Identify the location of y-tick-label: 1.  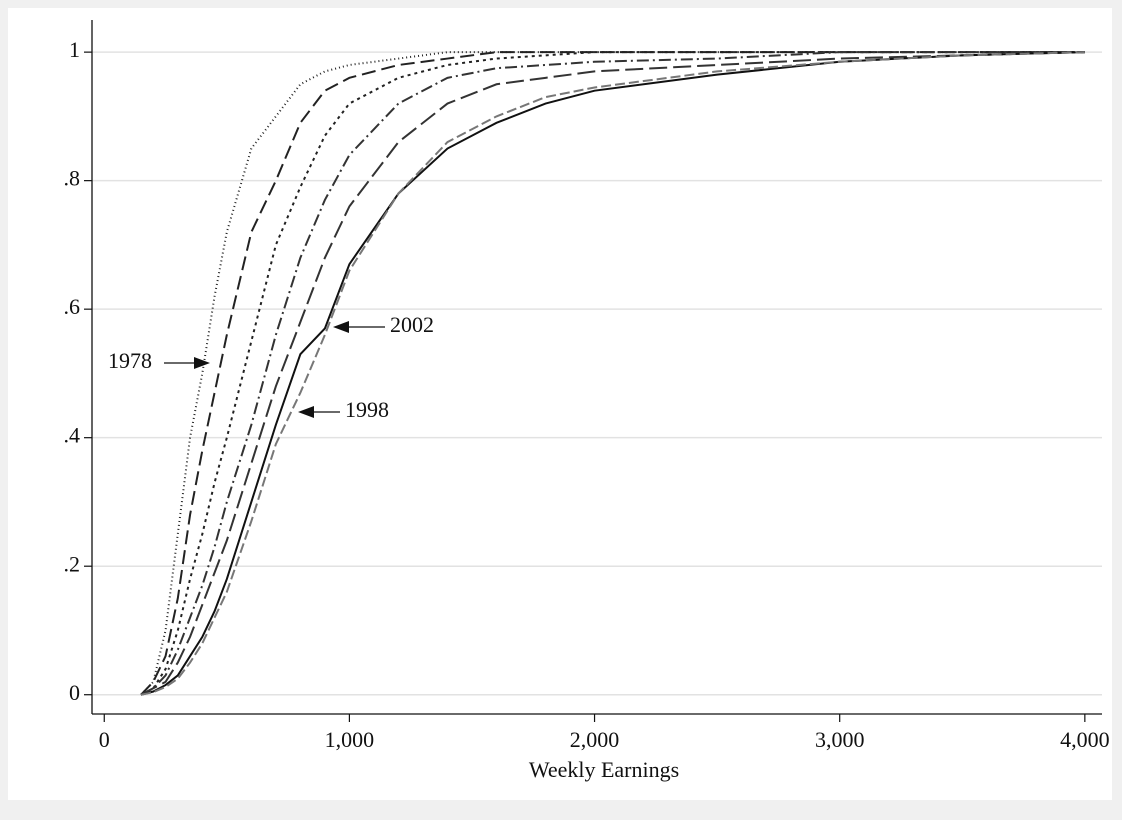
(74, 49).